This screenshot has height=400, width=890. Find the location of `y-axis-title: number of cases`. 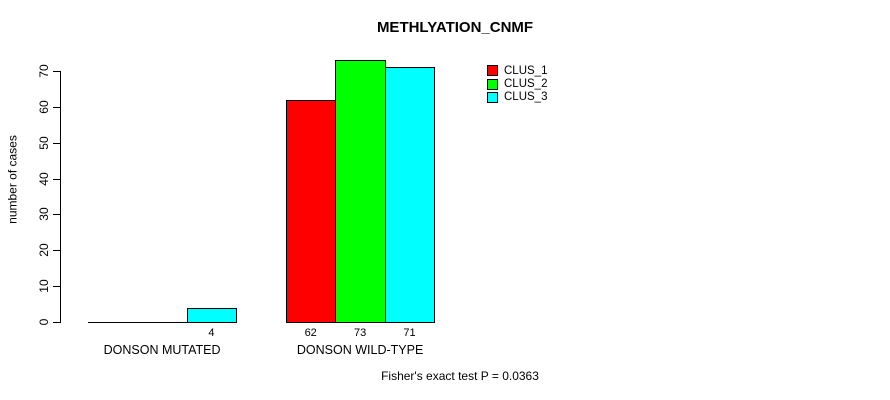

y-axis-title: number of cases is located at coordinates (12, 179).